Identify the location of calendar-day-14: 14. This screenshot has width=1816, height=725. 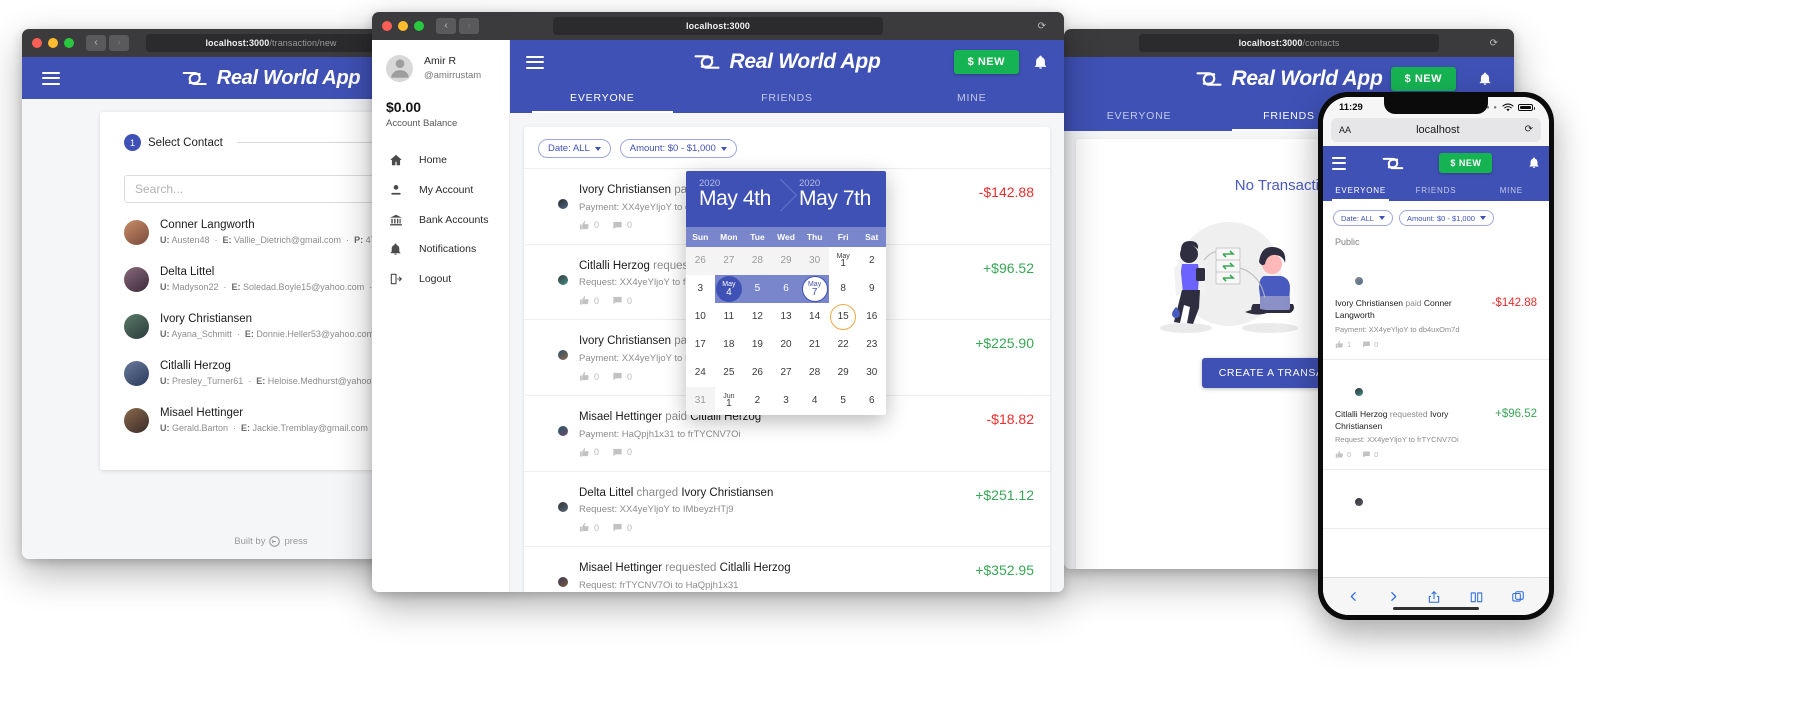
(815, 316).